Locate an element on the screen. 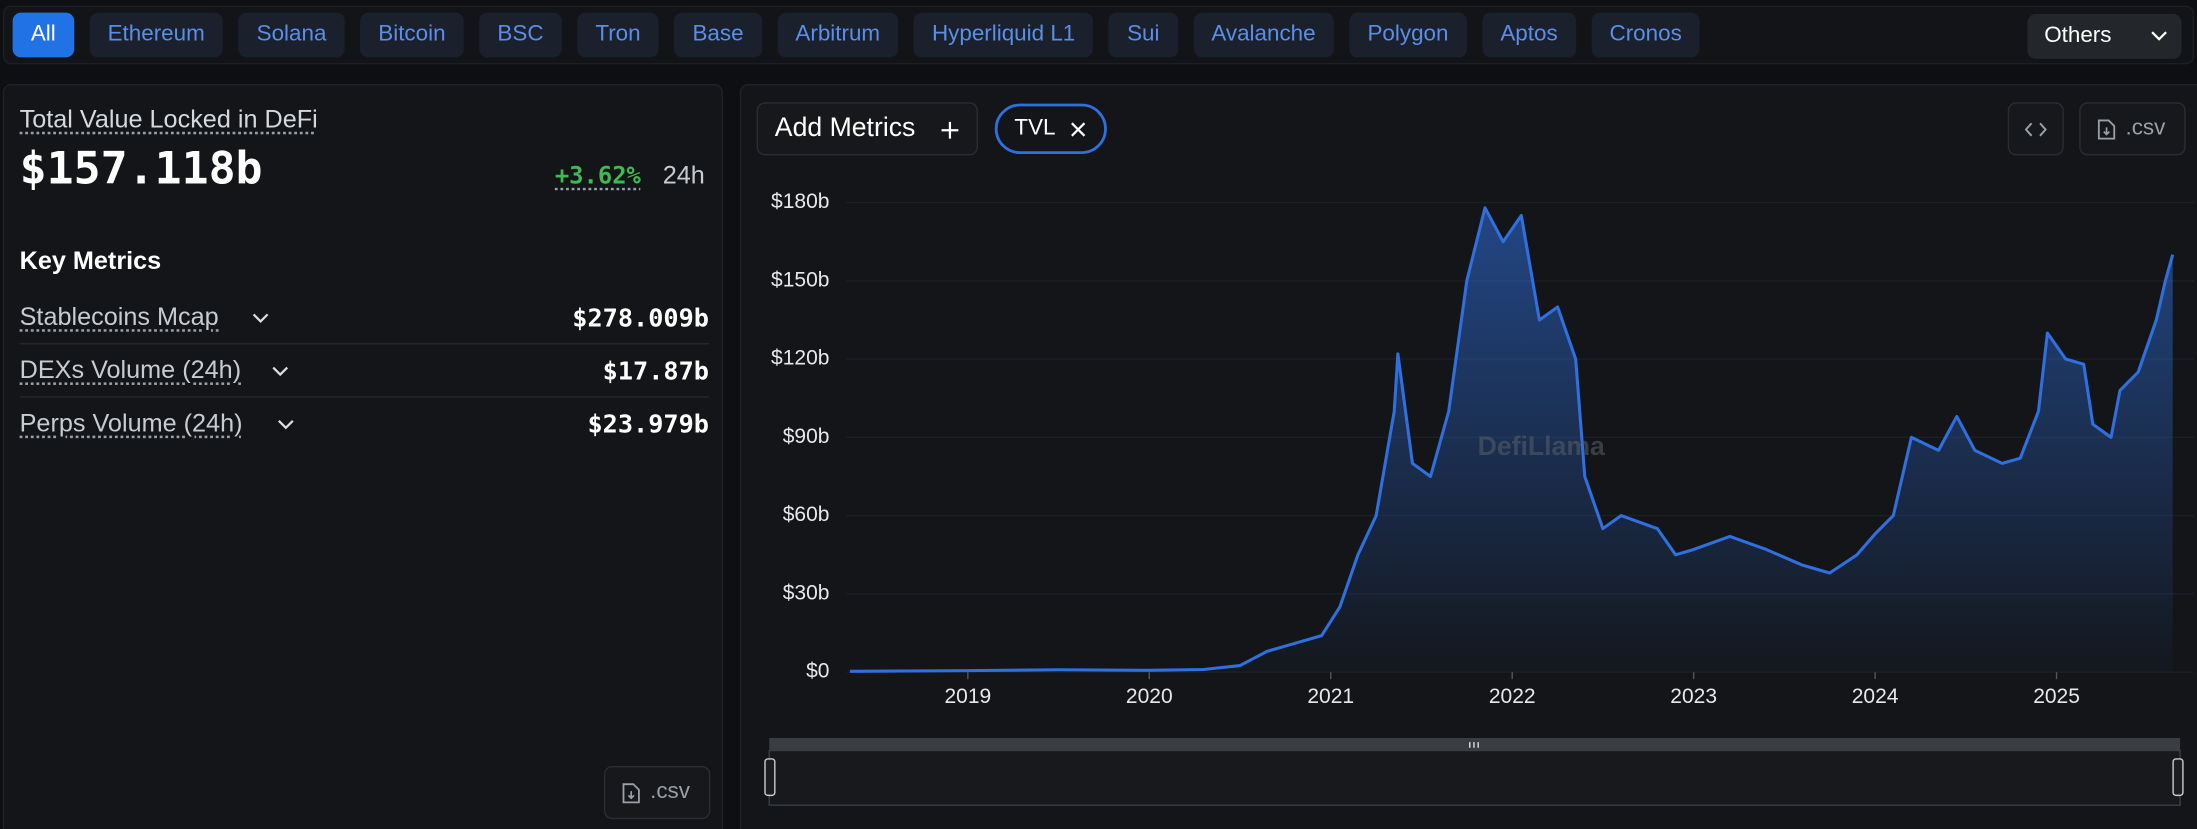  chain-tab: Ethereum is located at coordinates (156, 35).